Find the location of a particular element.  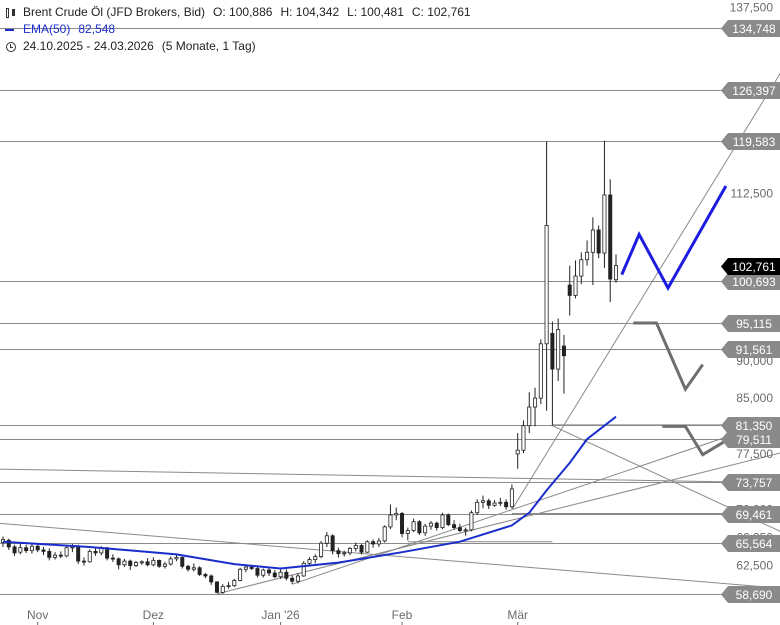

y-tick-label: 137,500 is located at coordinates (752, 7).